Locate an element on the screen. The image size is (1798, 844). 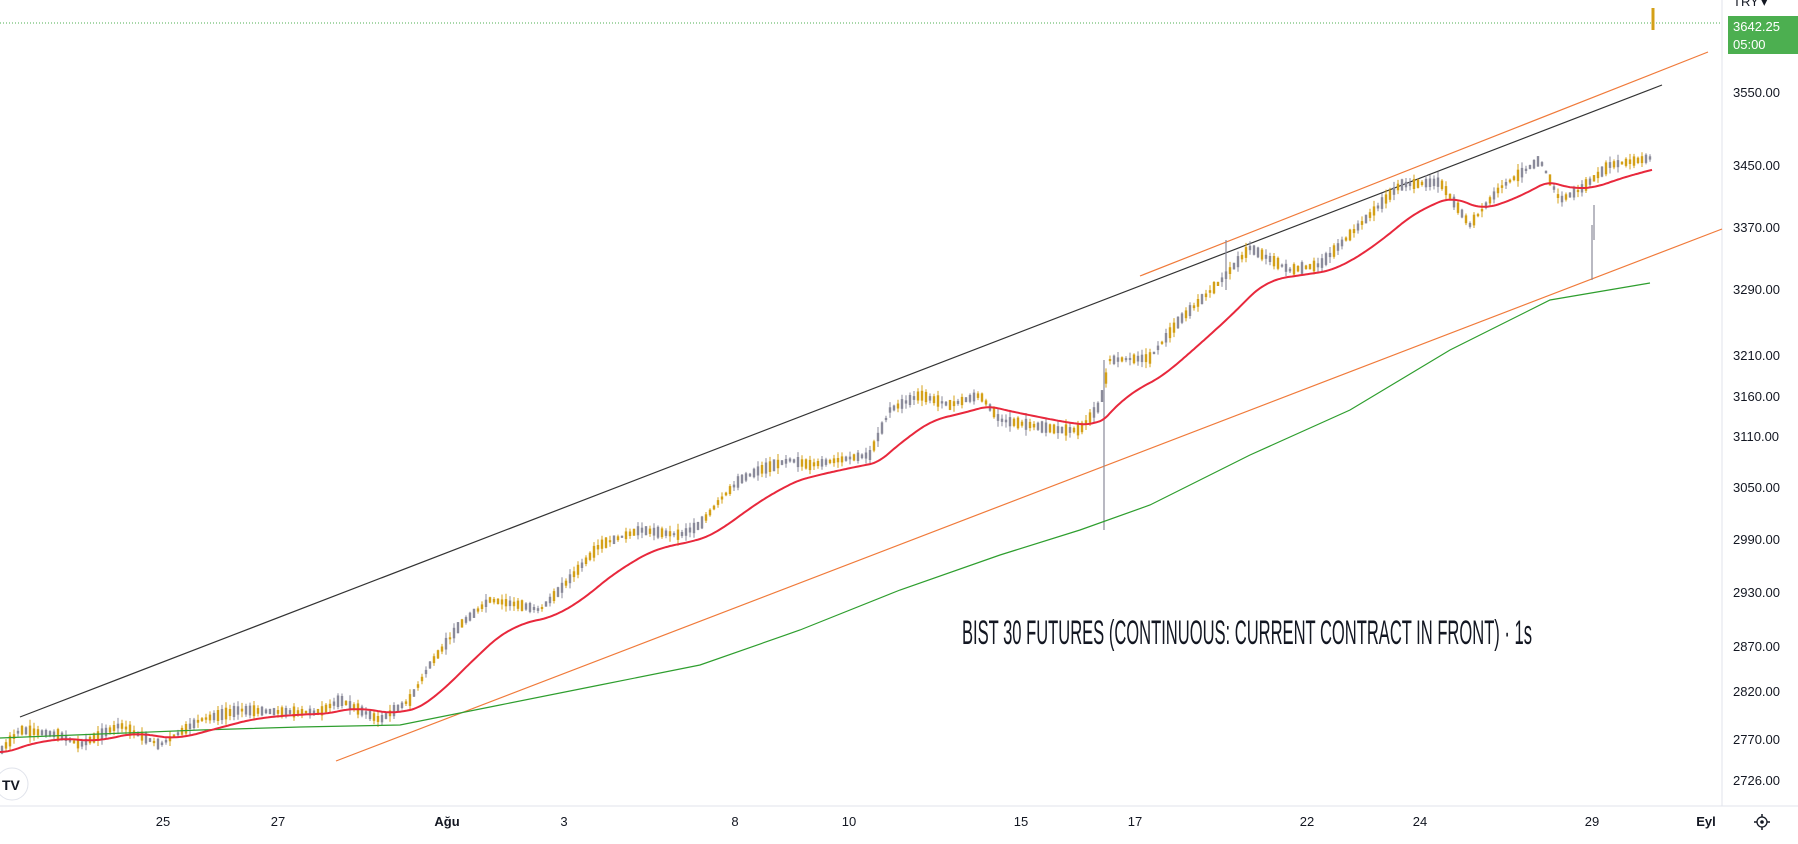
time-axis: 25 27 Ağu 3 8 10 15 17 22 24 29 Eyl is located at coordinates (936, 821).